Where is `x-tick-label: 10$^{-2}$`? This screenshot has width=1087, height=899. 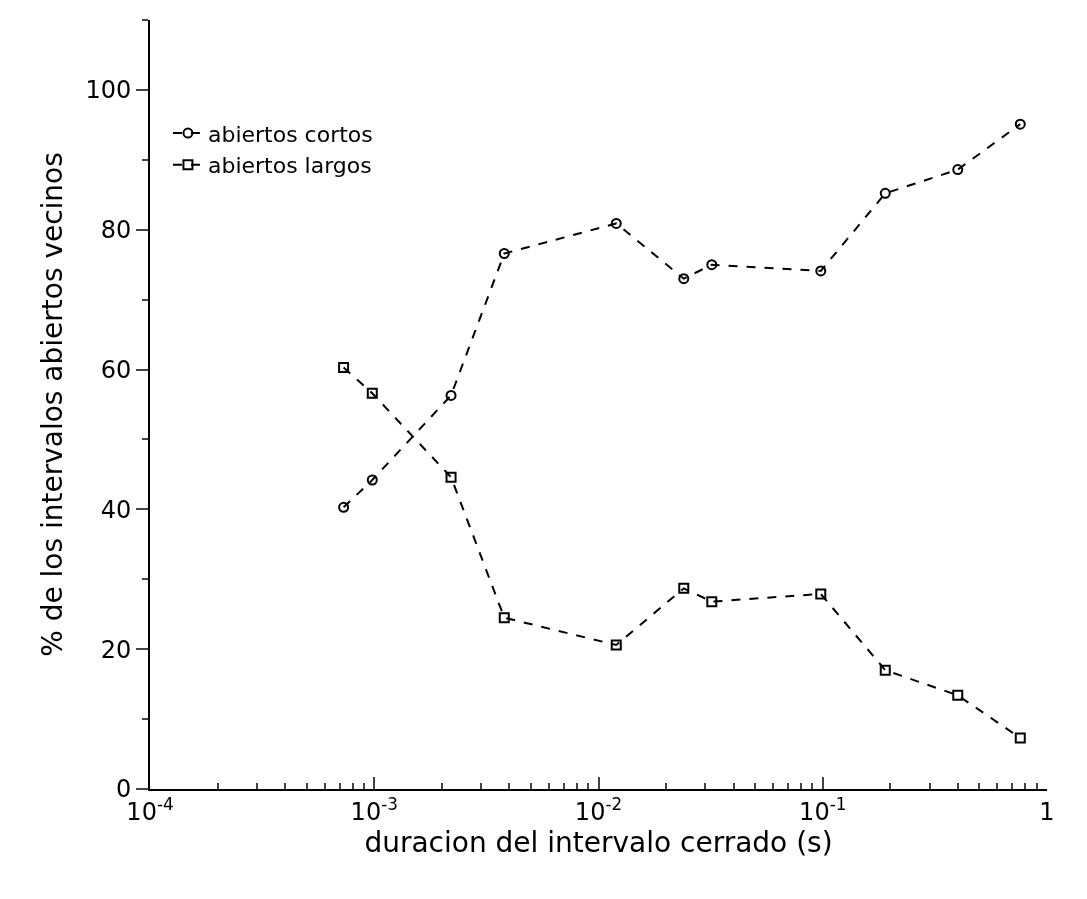 x-tick-label: 10$^{-2}$ is located at coordinates (598, 809).